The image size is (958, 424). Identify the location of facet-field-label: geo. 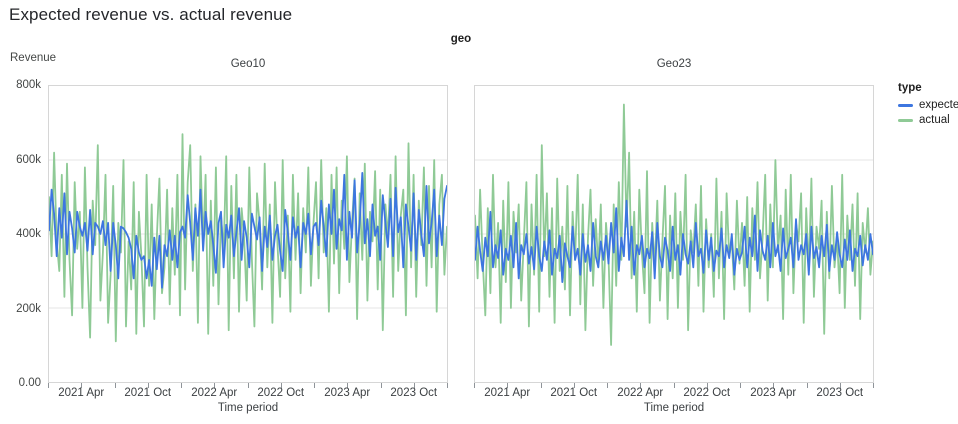
(461, 39).